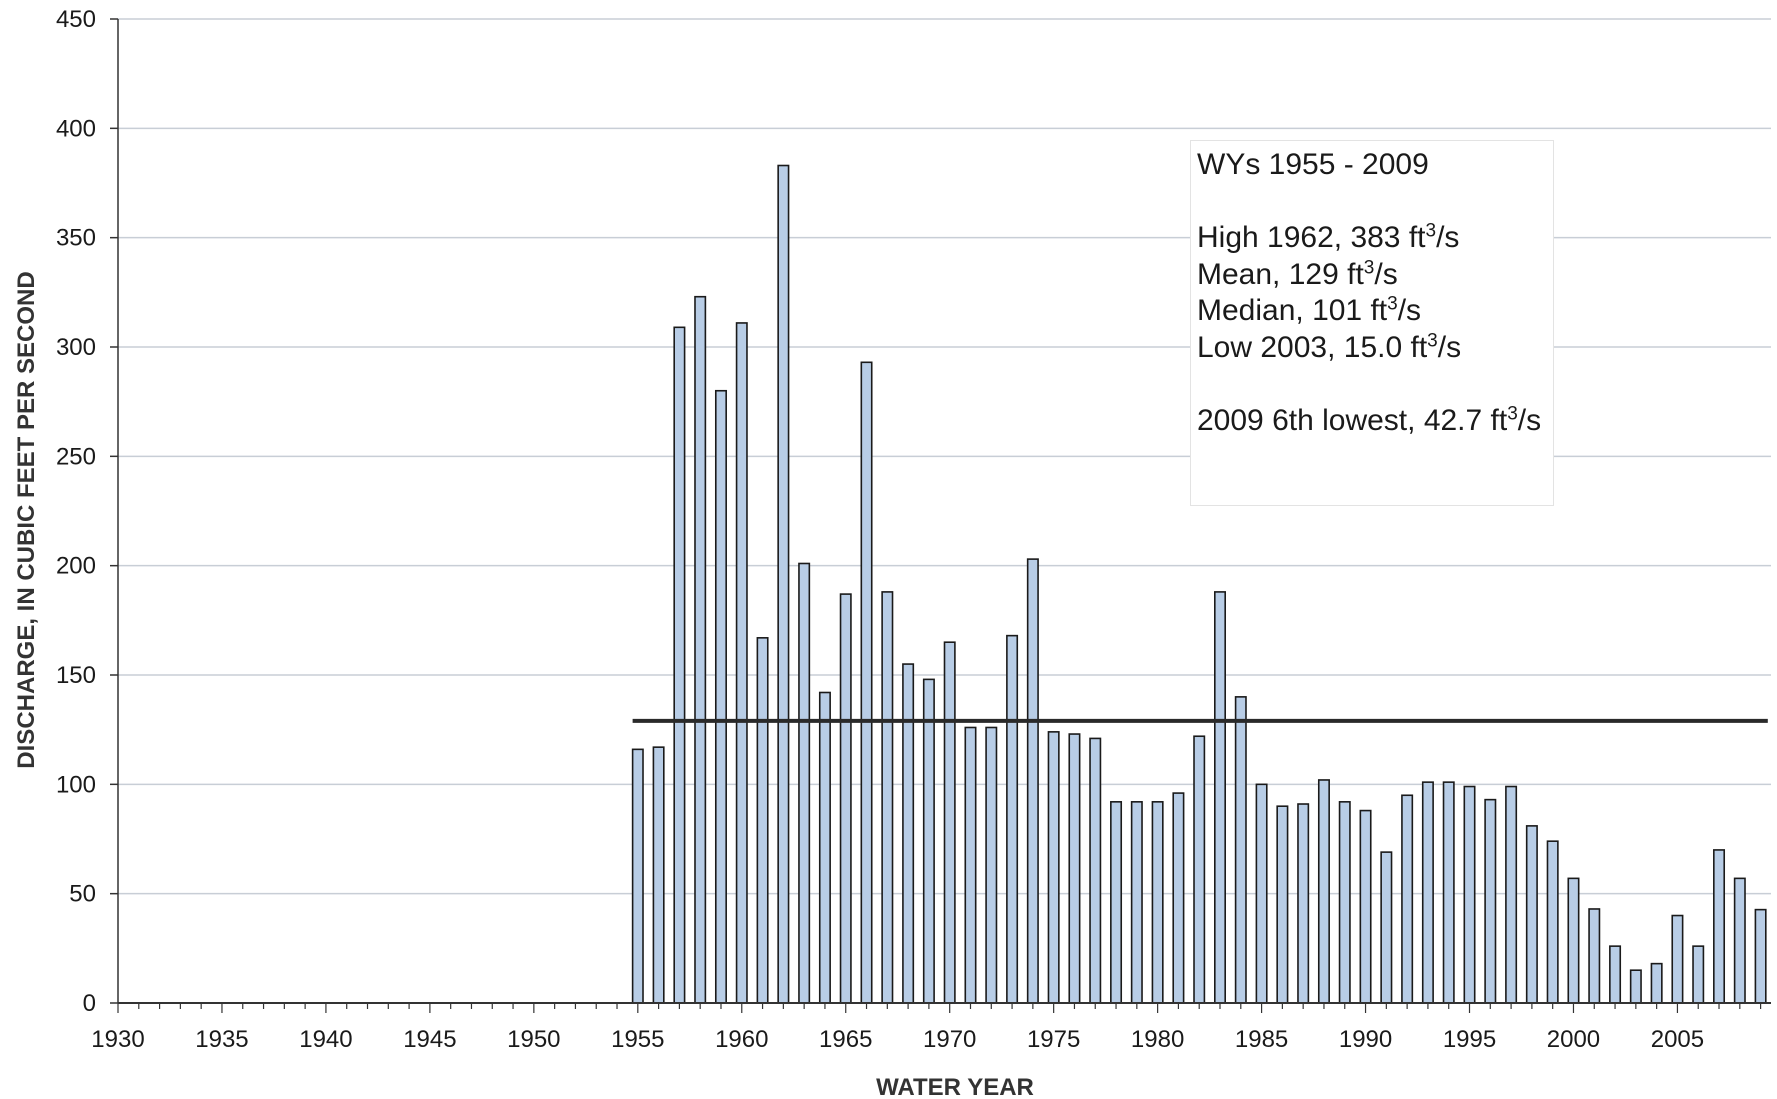  What do you see at coordinates (866, 682) in the screenshot?
I see `bar-1966` at bounding box center [866, 682].